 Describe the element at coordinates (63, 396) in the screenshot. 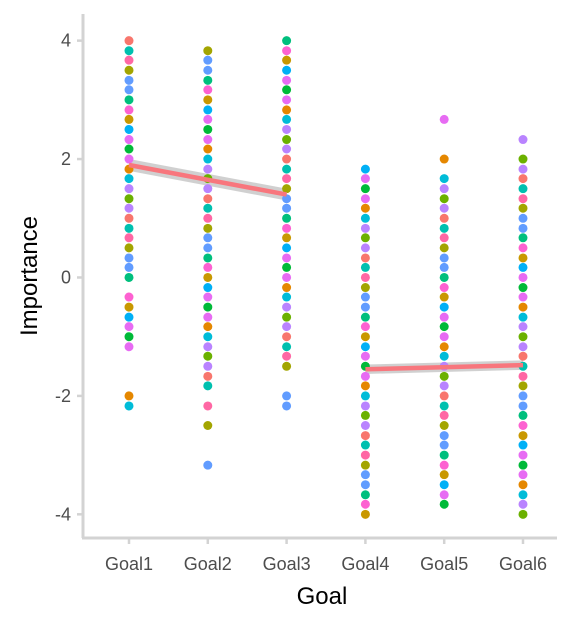

I see `y-tick-label: -2` at that location.